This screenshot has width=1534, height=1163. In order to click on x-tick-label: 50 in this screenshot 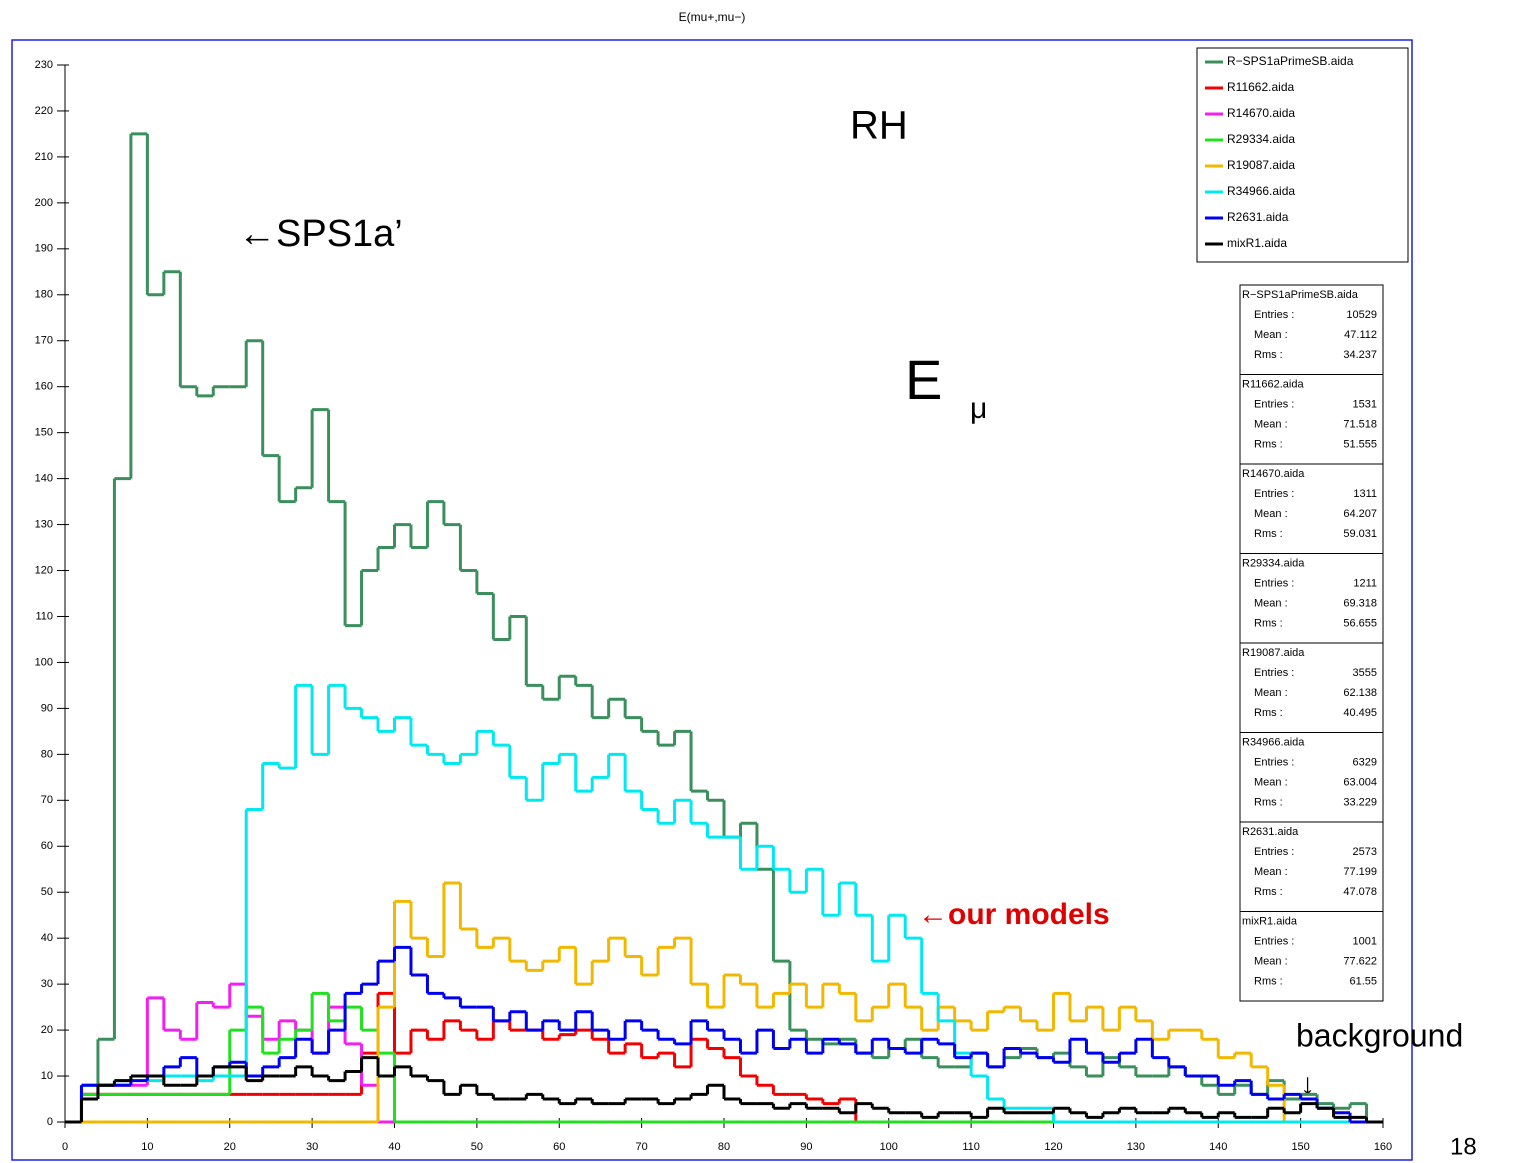, I will do `click(477, 1147)`.